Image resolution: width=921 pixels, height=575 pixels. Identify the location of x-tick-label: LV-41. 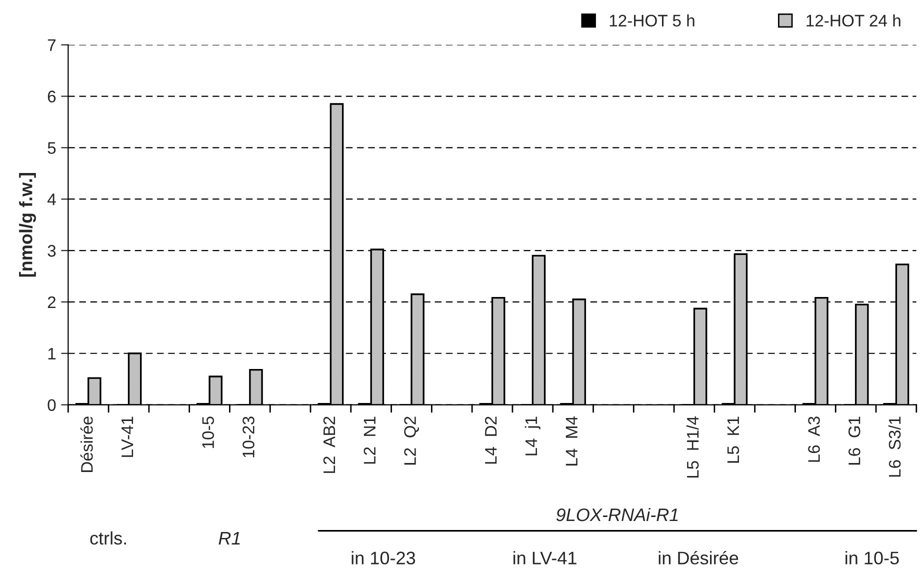
(128, 436).